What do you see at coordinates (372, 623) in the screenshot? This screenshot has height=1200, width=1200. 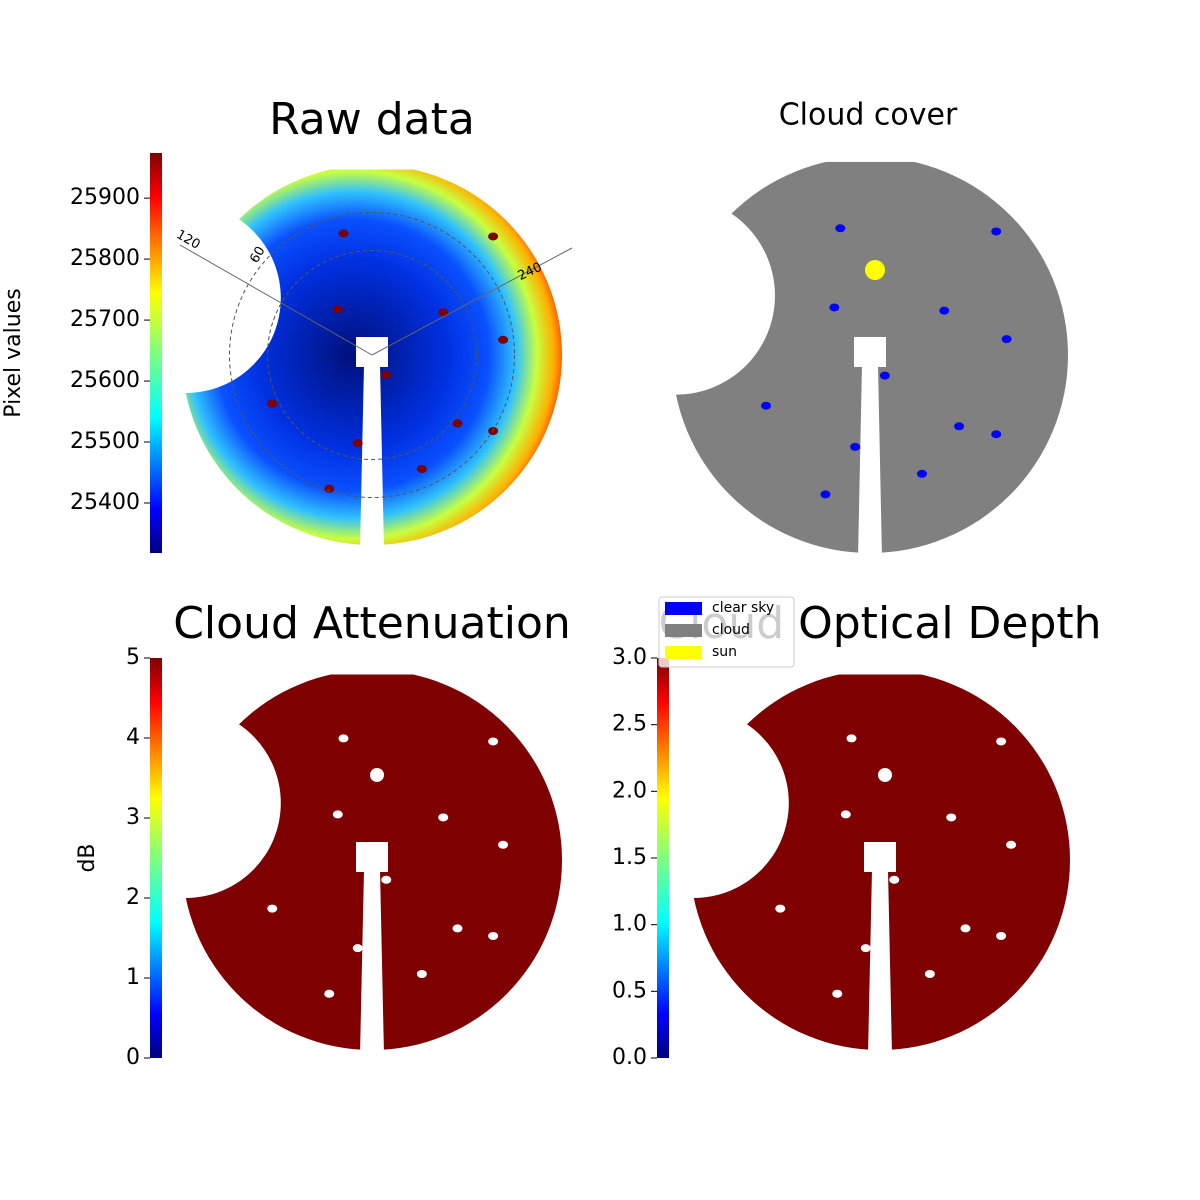 I see `panel-title: Cloud Attenuation` at bounding box center [372, 623].